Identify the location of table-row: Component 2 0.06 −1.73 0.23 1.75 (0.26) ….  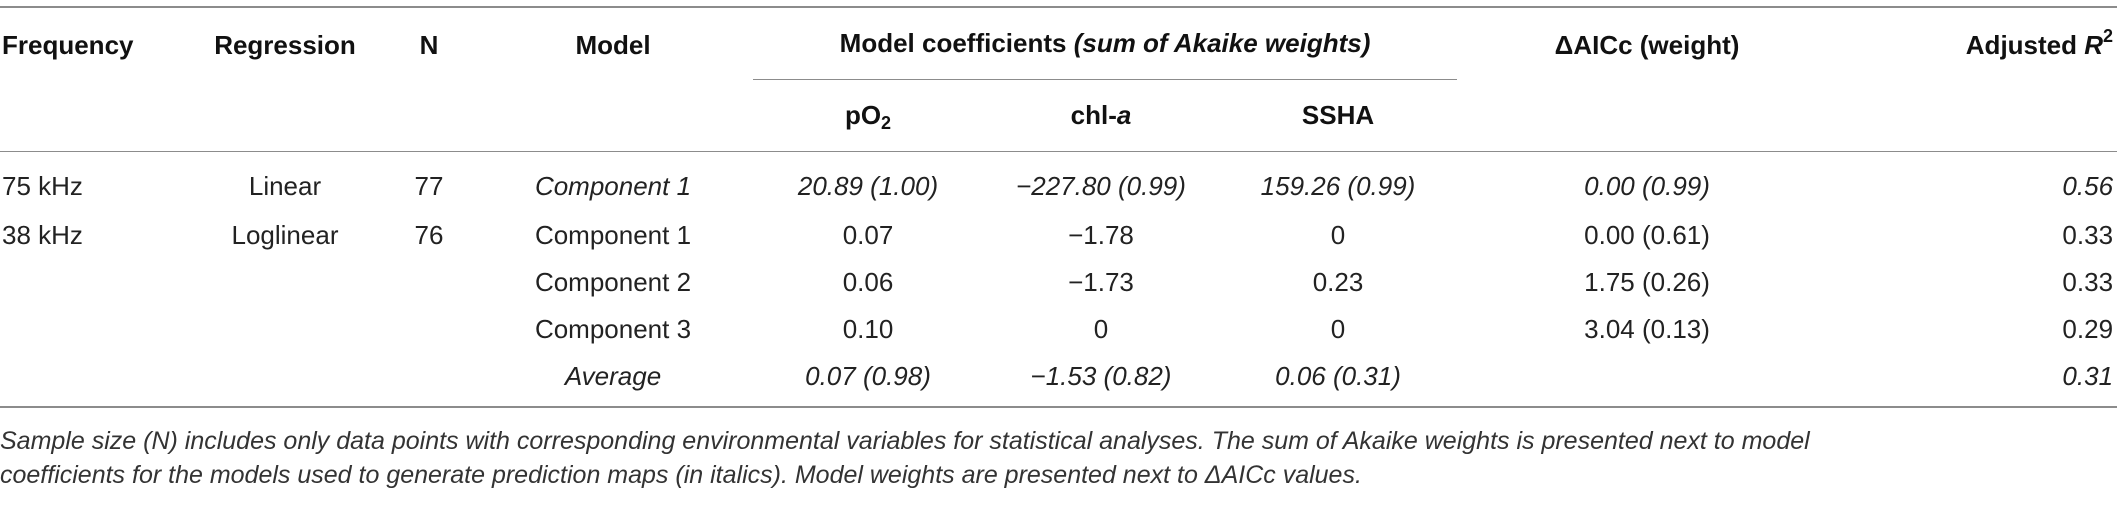
(1058, 282).